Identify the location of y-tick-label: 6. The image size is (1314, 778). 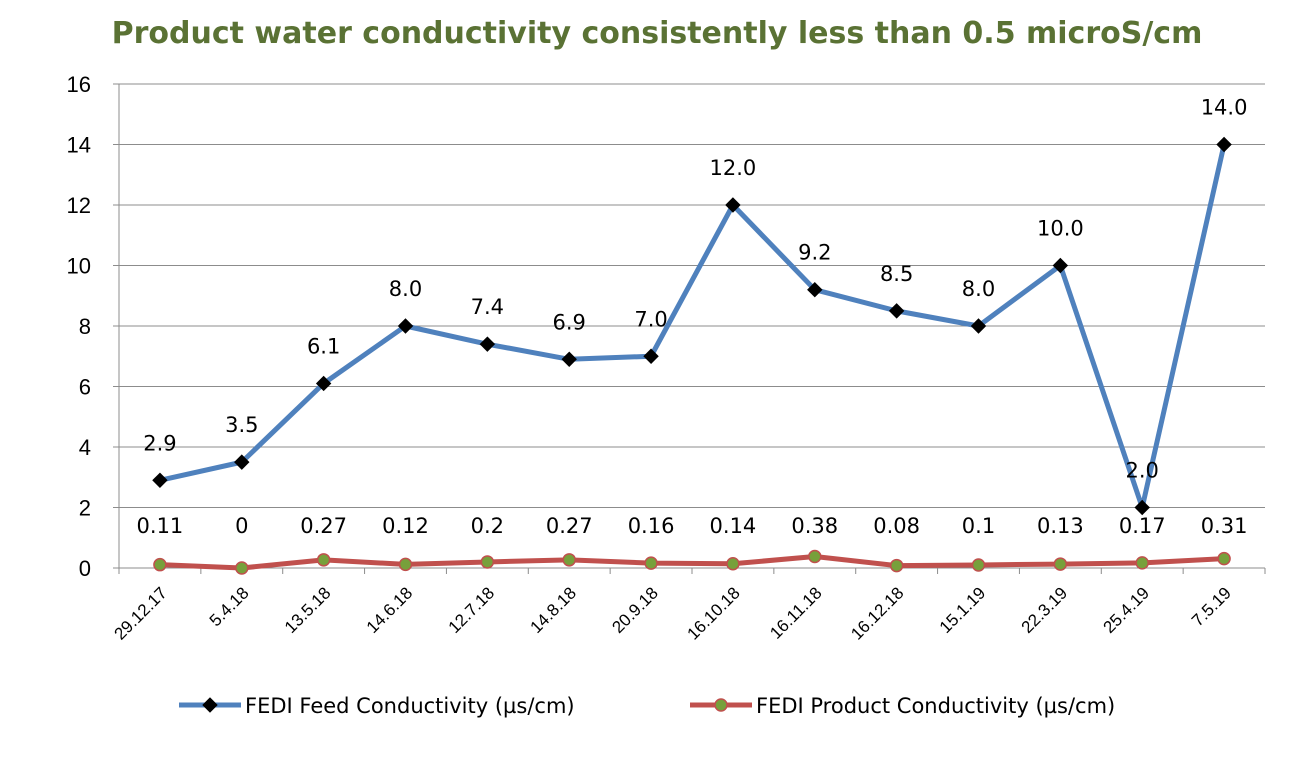
(85, 387).